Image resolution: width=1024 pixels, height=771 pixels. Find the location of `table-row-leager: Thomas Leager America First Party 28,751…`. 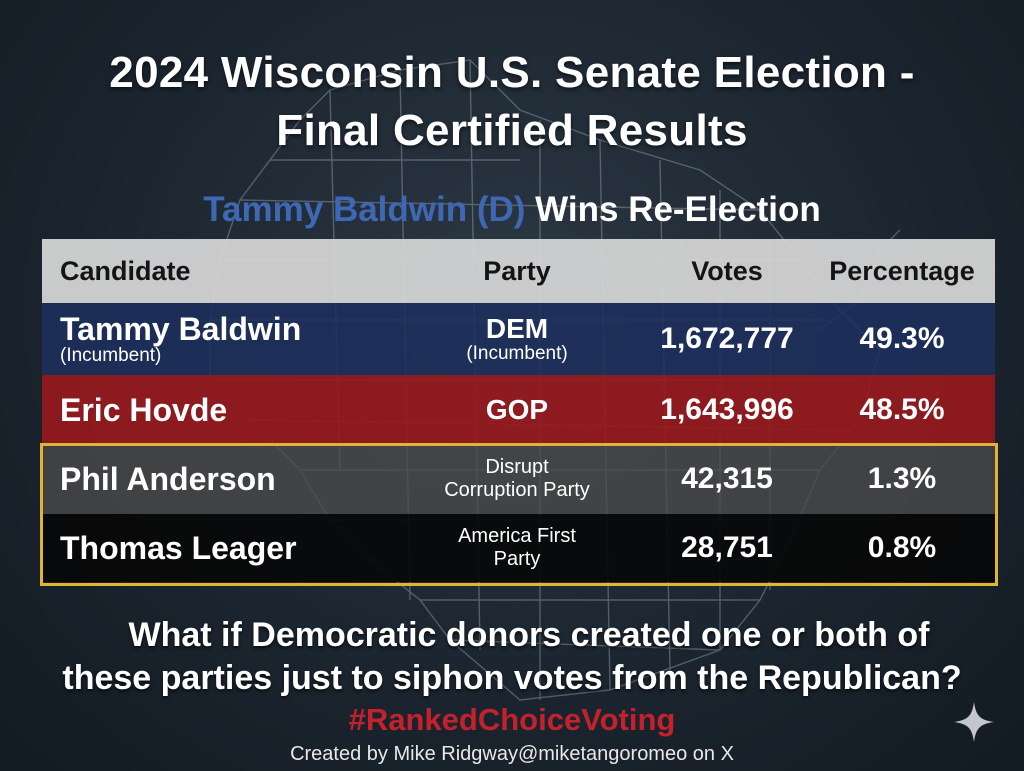

table-row-leager: Thomas Leager America First Party 28,751… is located at coordinates (518, 548).